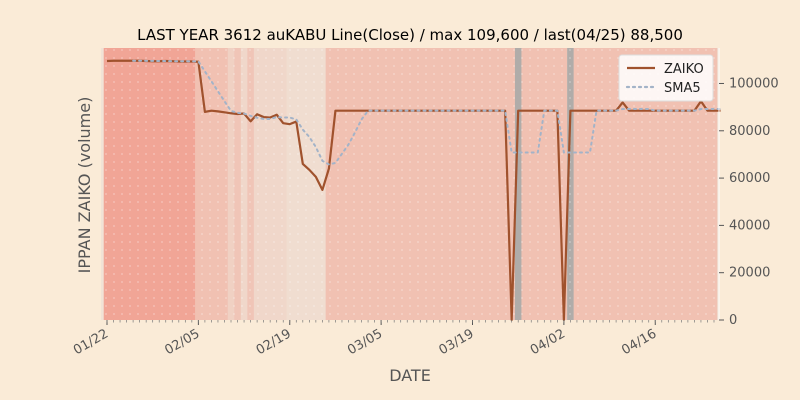  I want to click on legend-box, so click(666, 78).